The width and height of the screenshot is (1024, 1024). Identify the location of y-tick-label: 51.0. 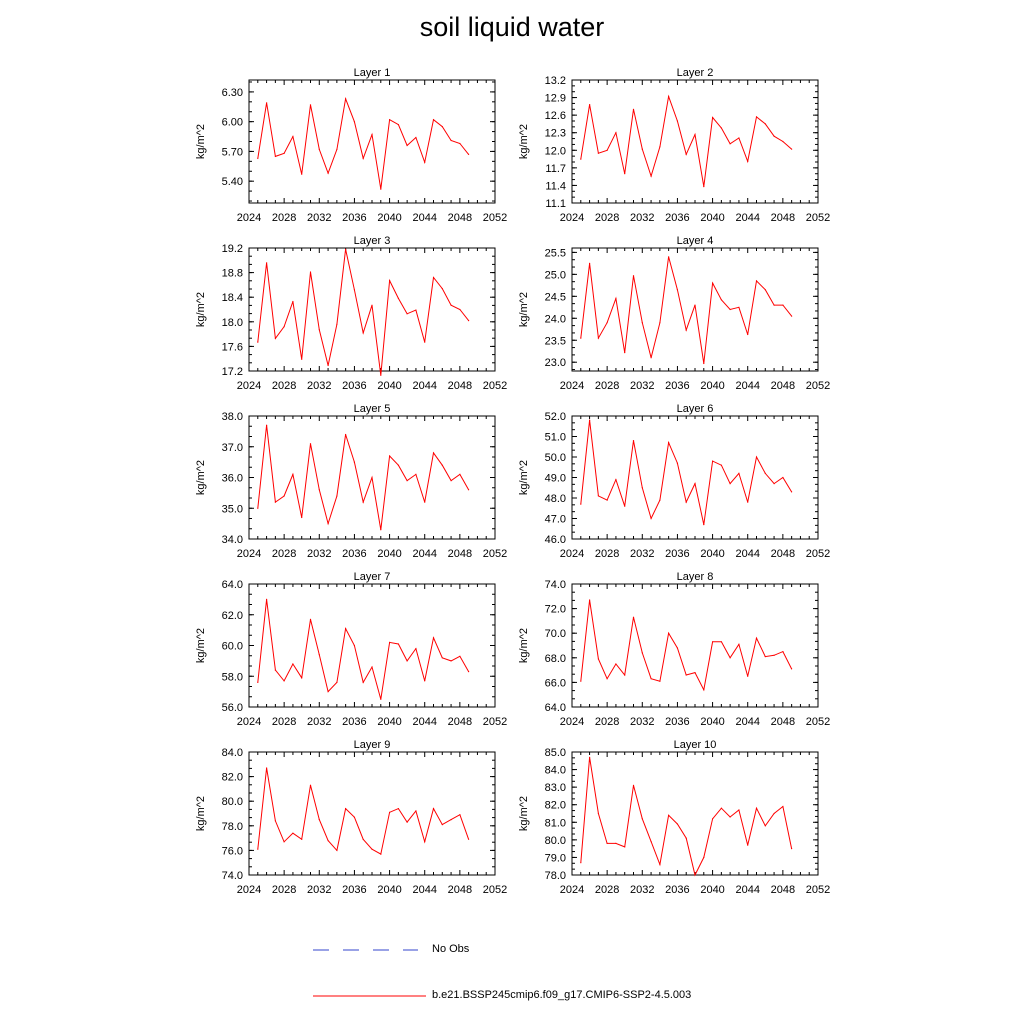
(555, 438).